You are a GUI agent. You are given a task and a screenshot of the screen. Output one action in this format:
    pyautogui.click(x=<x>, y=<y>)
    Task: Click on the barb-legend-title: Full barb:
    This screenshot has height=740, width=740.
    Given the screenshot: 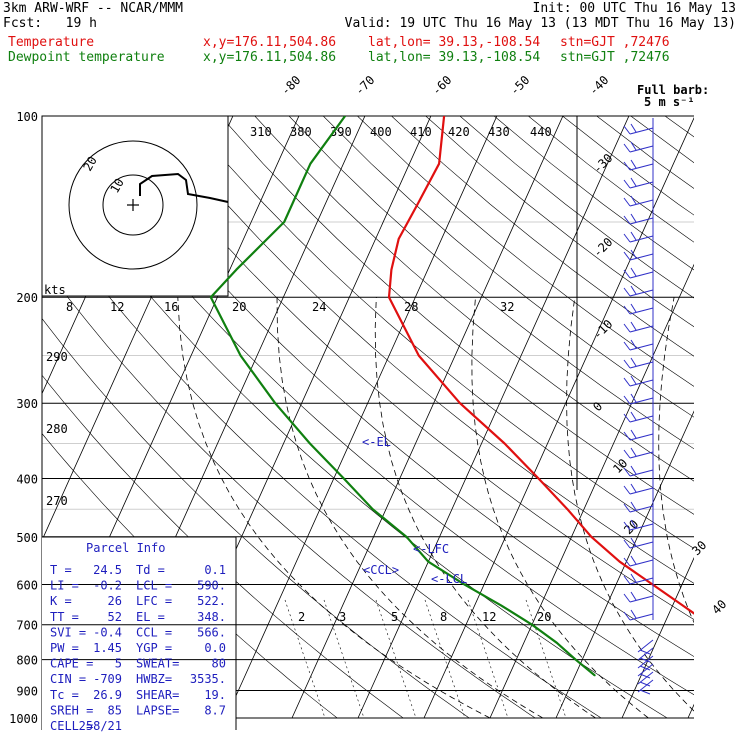 What is the action you would take?
    pyautogui.click(x=673, y=90)
    